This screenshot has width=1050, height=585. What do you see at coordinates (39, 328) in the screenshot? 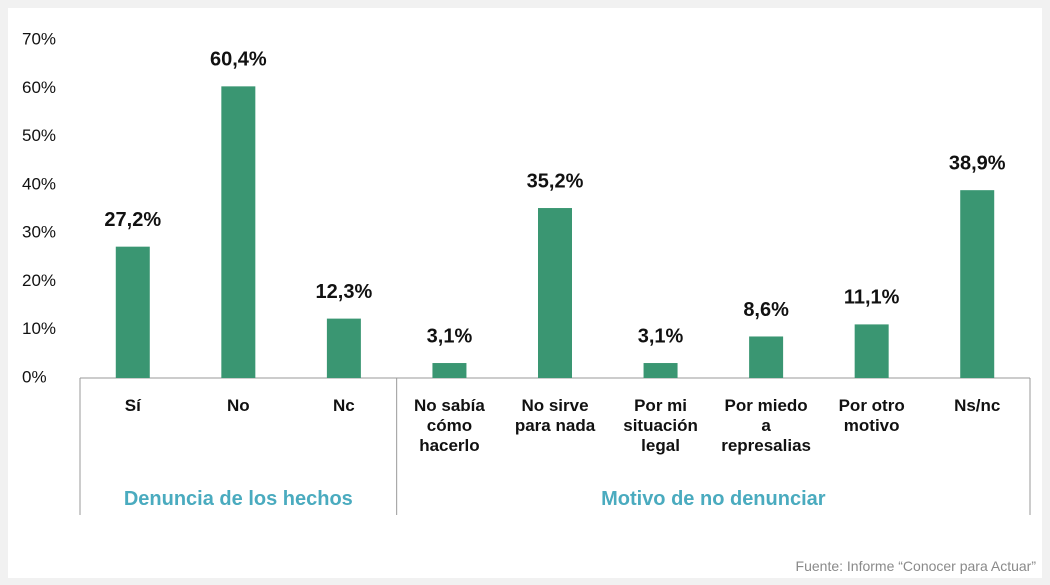
I see `y-tick-label: 10%` at bounding box center [39, 328].